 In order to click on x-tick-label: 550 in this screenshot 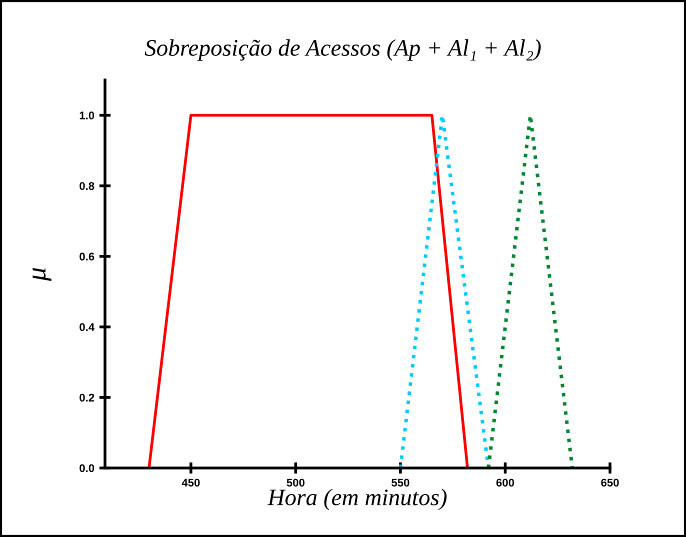, I will do `click(401, 482)`.